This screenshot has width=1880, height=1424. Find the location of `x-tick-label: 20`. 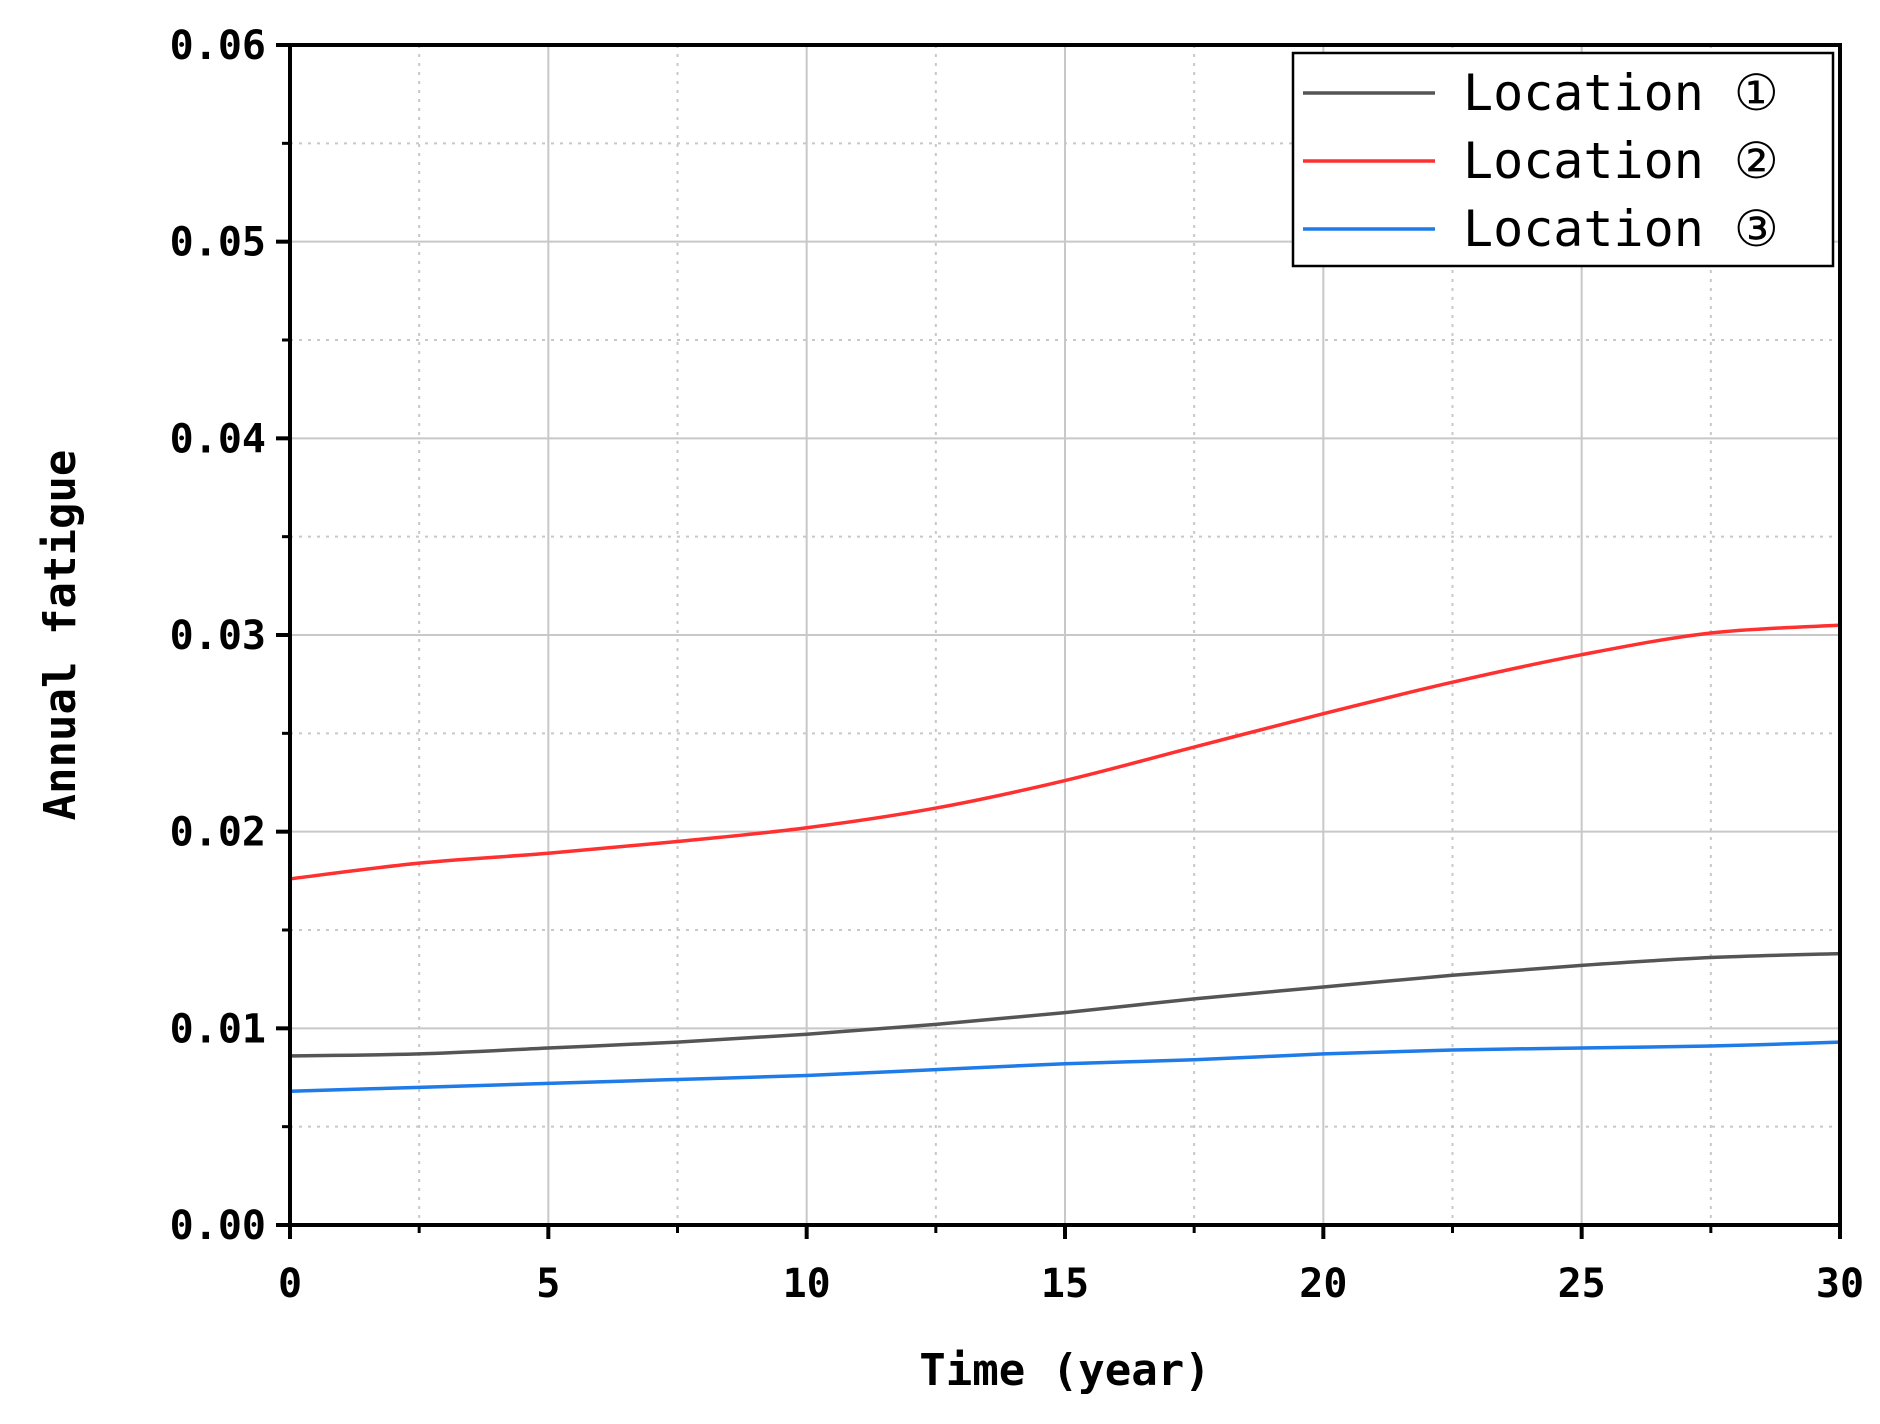

x-tick-label: 20 is located at coordinates (1323, 1284).